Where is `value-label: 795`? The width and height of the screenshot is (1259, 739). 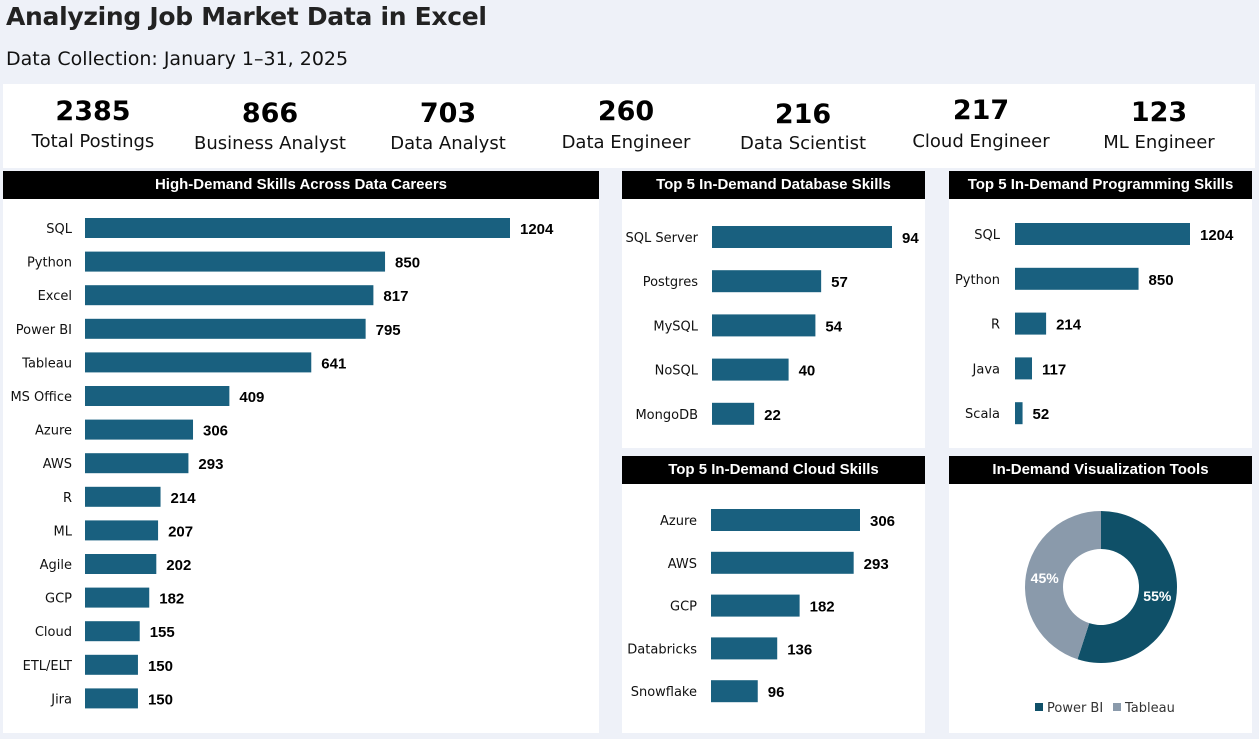 value-label: 795 is located at coordinates (388, 330).